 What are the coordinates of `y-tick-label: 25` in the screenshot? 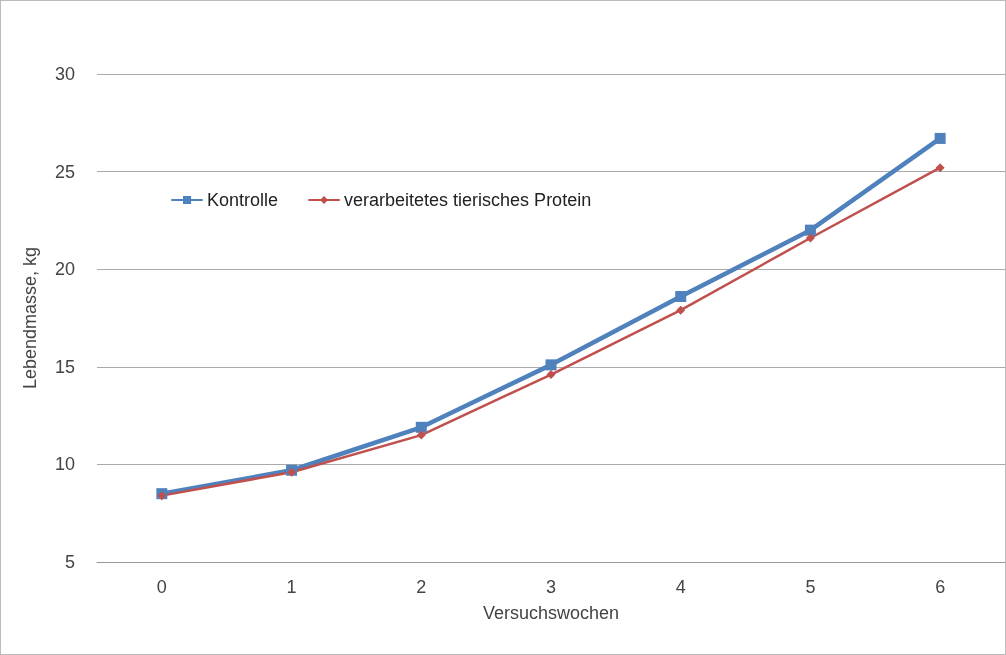 It's located at (64, 171).